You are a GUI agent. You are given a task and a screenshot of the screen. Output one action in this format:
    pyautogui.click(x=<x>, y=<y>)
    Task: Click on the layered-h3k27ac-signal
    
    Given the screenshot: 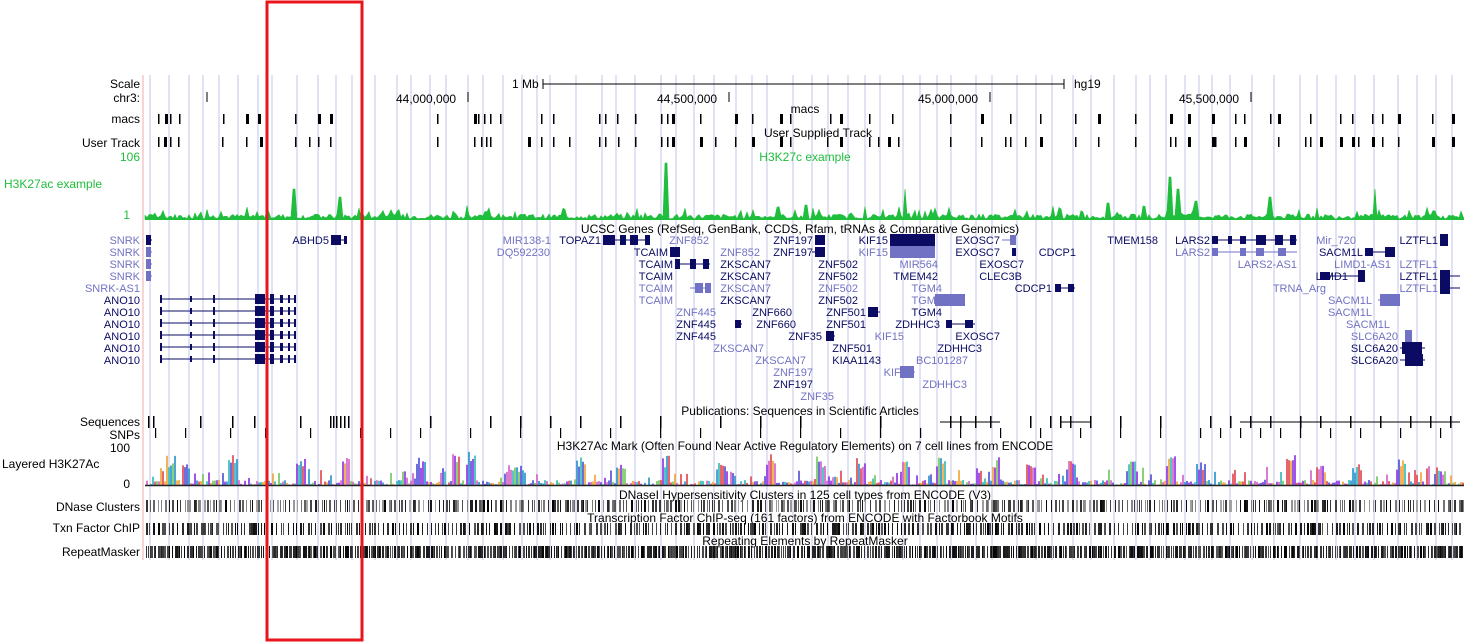 What is the action you would take?
    pyautogui.click(x=805, y=468)
    